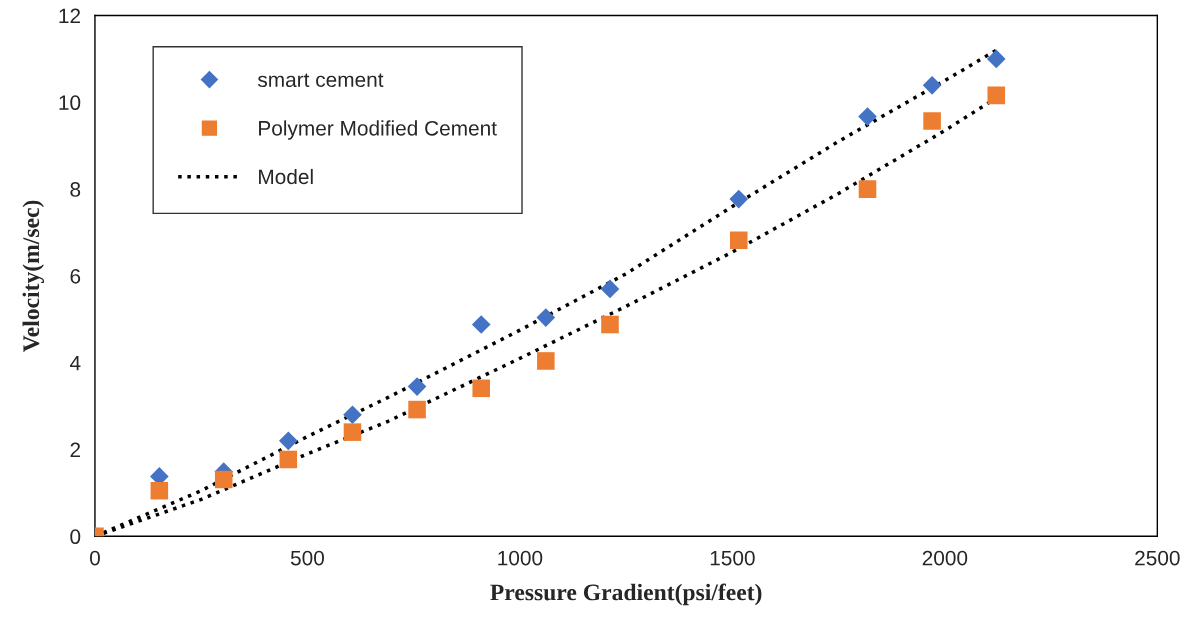  Describe the element at coordinates (70, 103) in the screenshot. I see `y-tick-label: 10` at that location.